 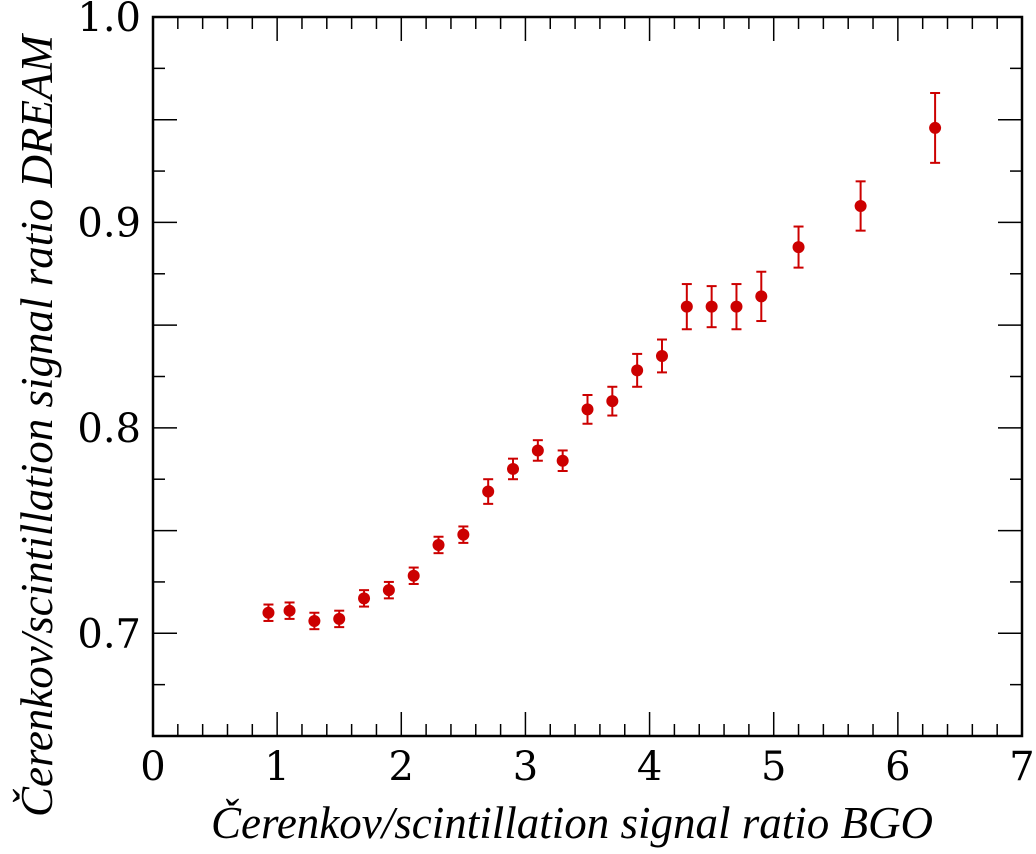 I want to click on y-tick-label: 0.9, so click(x=109, y=223).